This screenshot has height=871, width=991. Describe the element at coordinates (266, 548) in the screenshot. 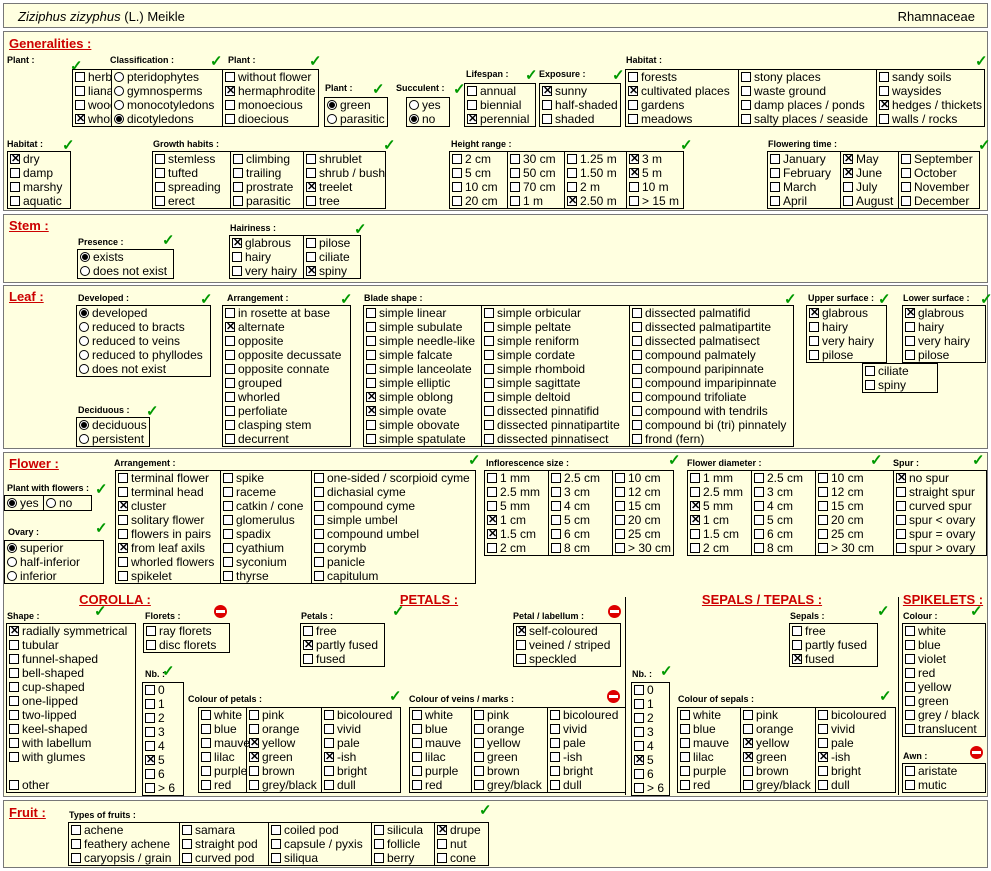

I see `checkbox-cyathium: cyathium` at that location.